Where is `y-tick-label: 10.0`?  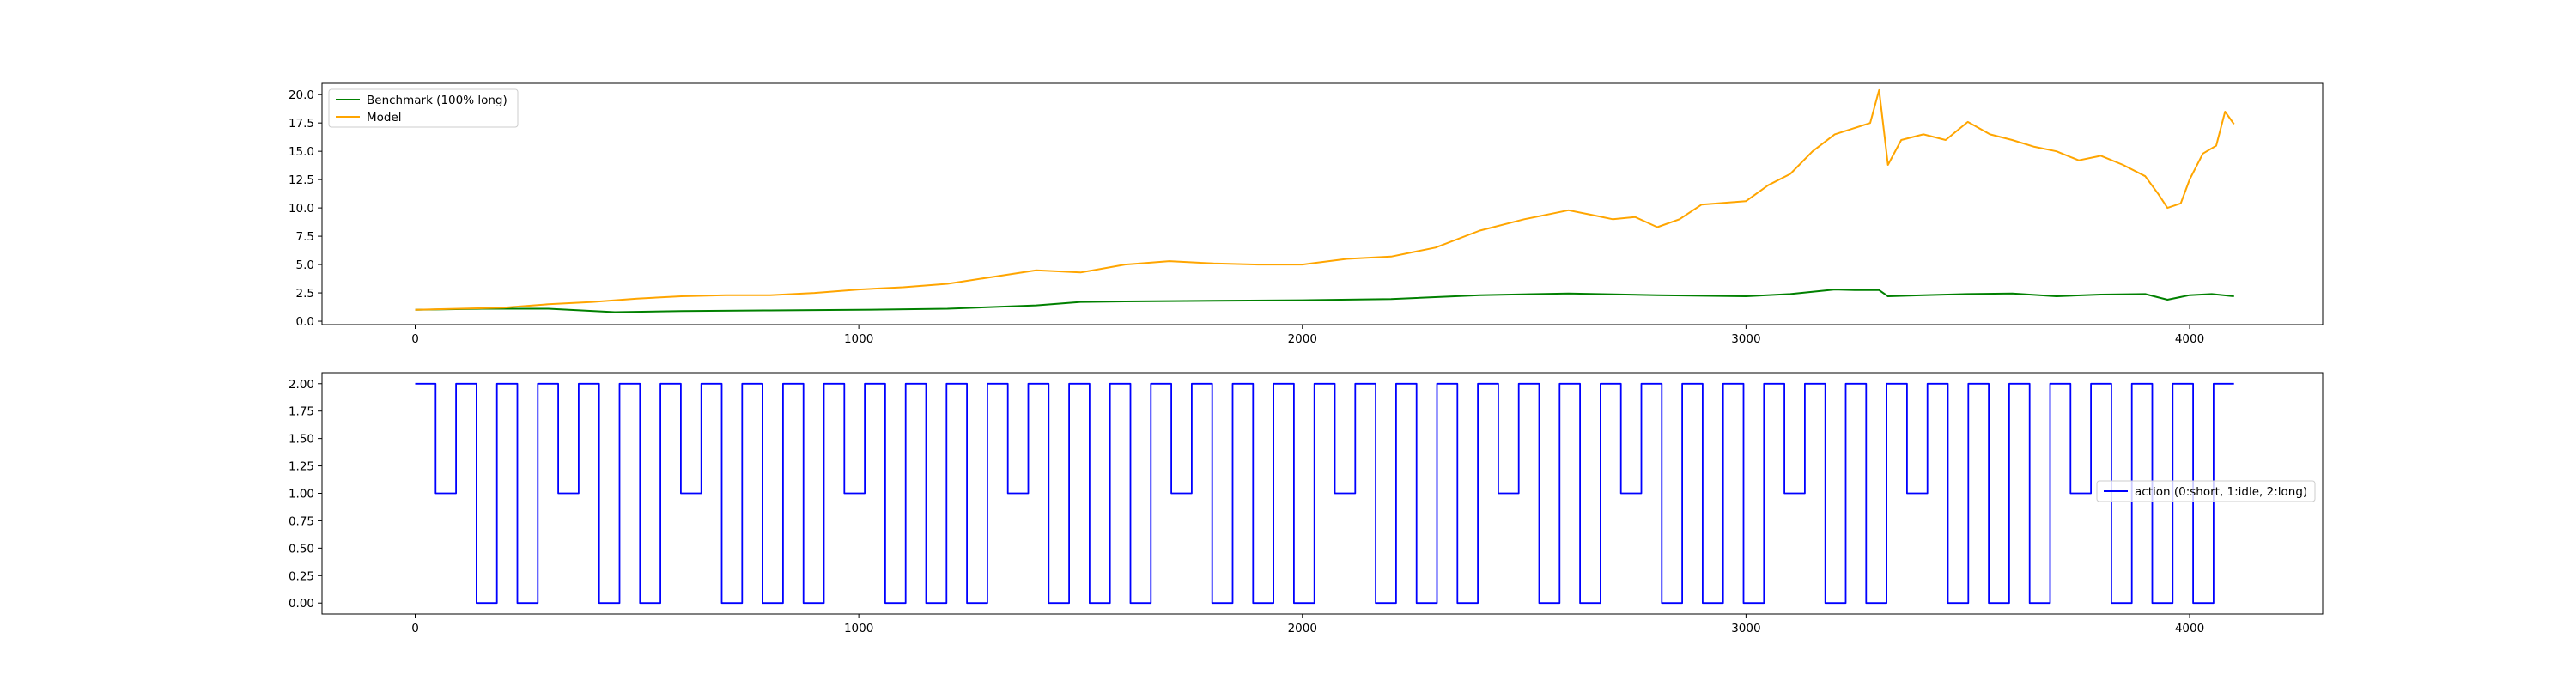 y-tick-label: 10.0 is located at coordinates (301, 209).